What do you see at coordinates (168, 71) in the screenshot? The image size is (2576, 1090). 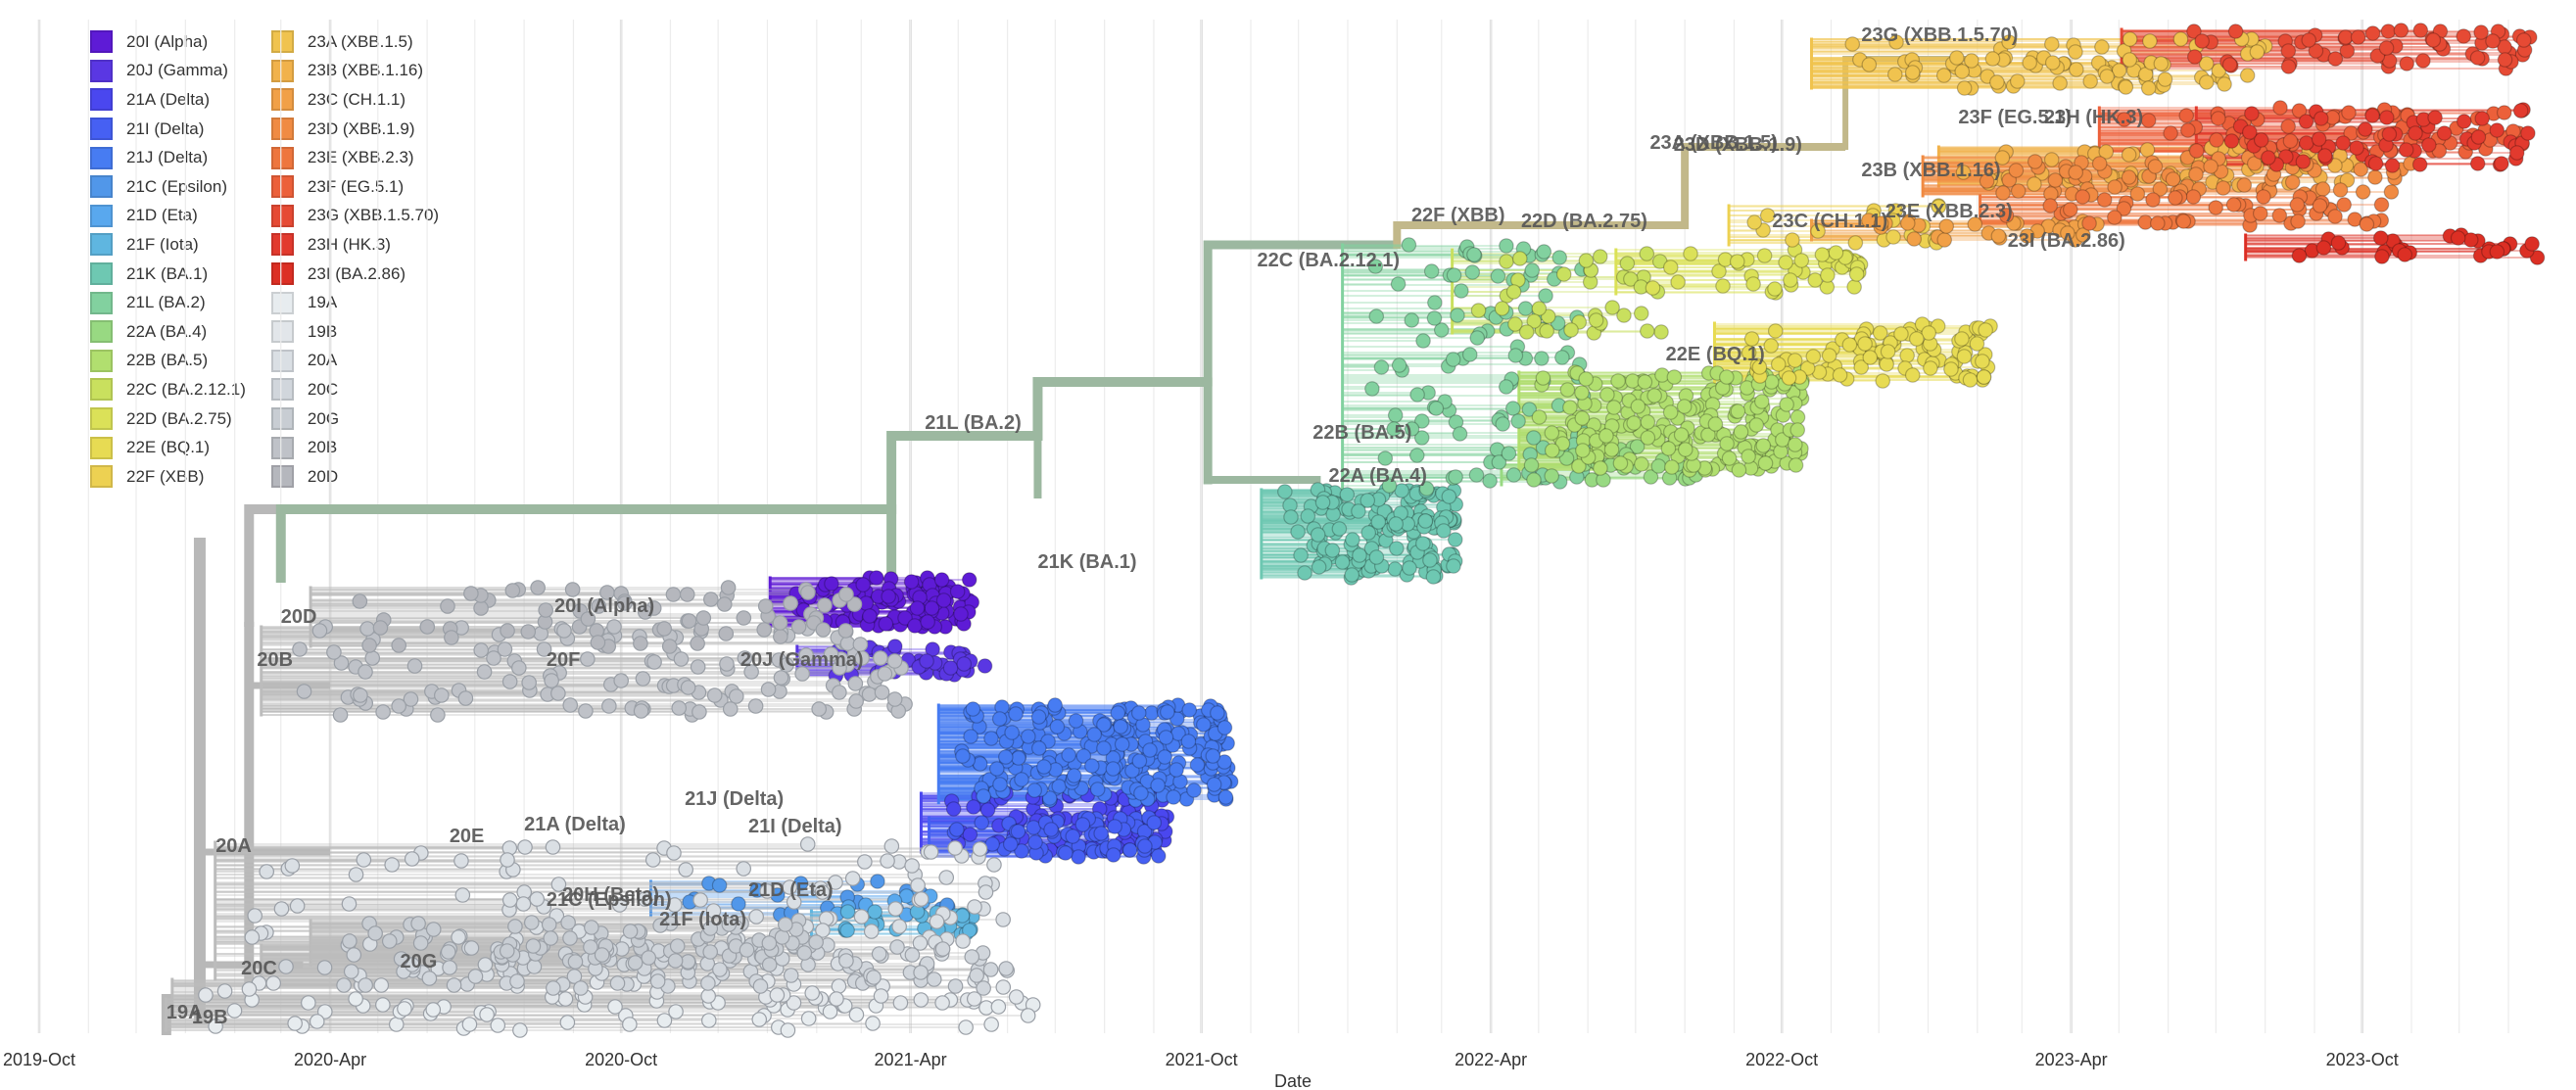 I see `legend-item: 20J (Gamma)` at bounding box center [168, 71].